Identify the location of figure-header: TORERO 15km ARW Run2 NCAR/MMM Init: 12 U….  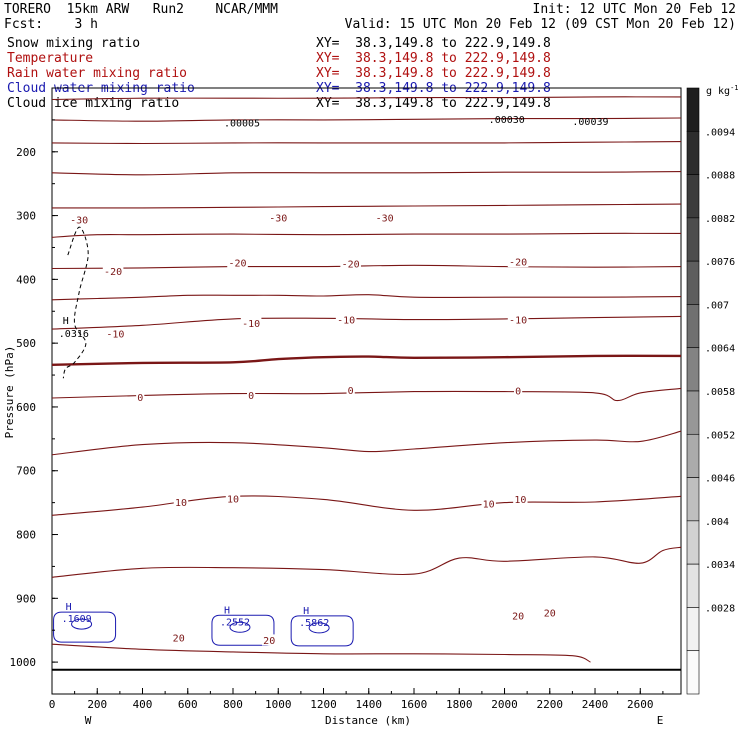
(370, 56).